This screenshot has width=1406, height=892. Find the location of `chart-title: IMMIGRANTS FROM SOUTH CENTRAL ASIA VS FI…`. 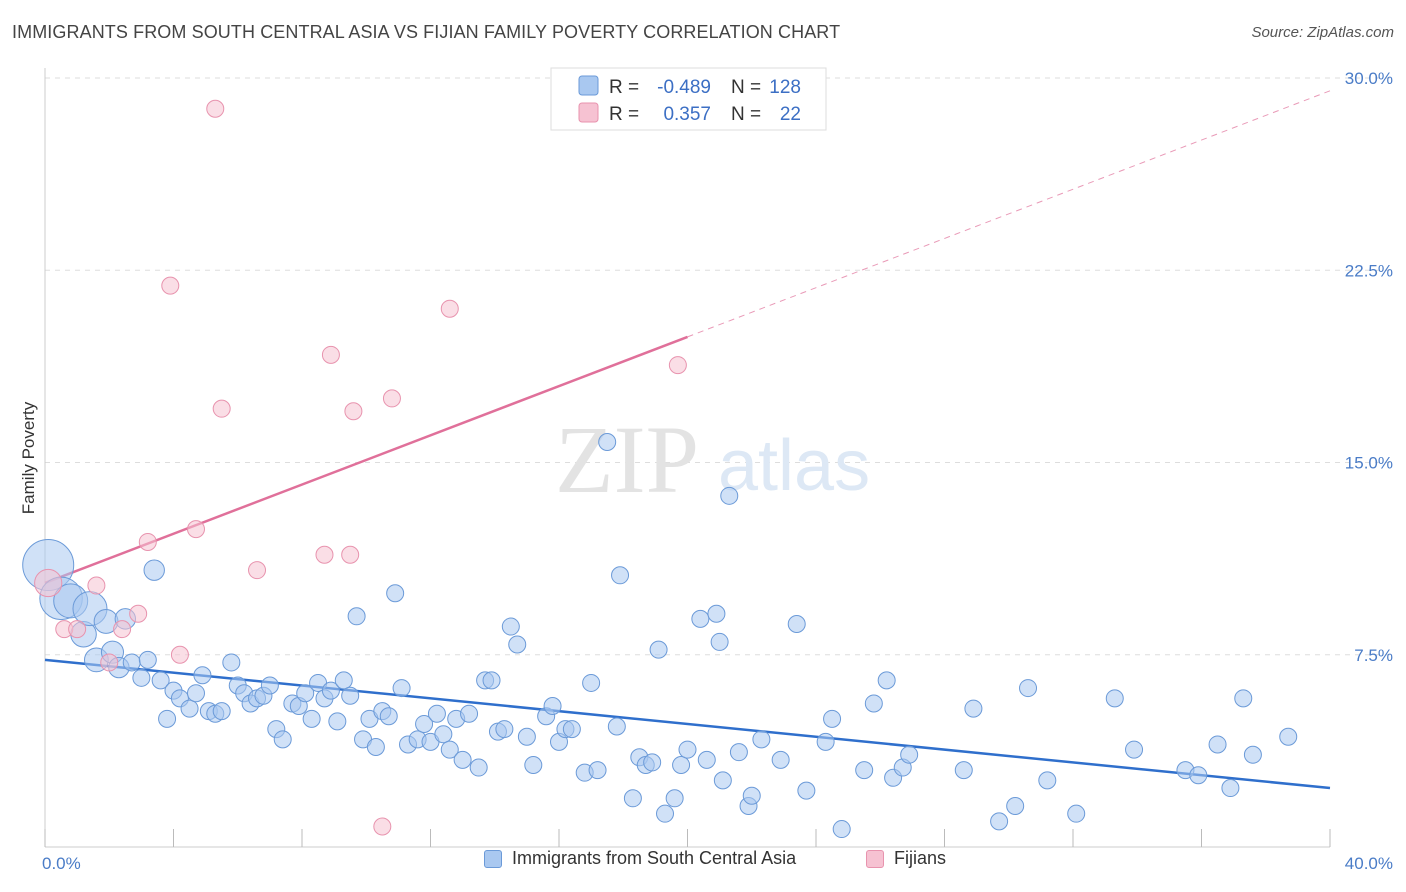

chart-title: IMMIGRANTS FROM SOUTH CENTRAL ASIA VS FI… is located at coordinates (426, 32).